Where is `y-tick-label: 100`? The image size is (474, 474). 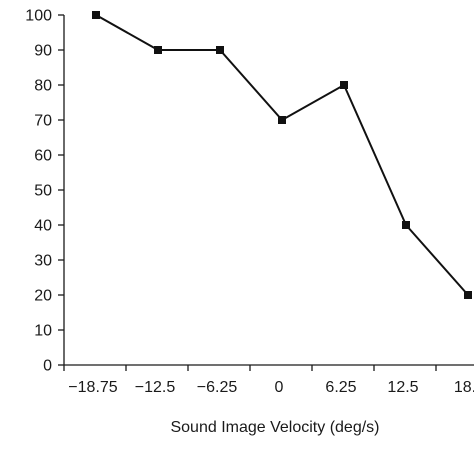 y-tick-label: 100 is located at coordinates (38, 16).